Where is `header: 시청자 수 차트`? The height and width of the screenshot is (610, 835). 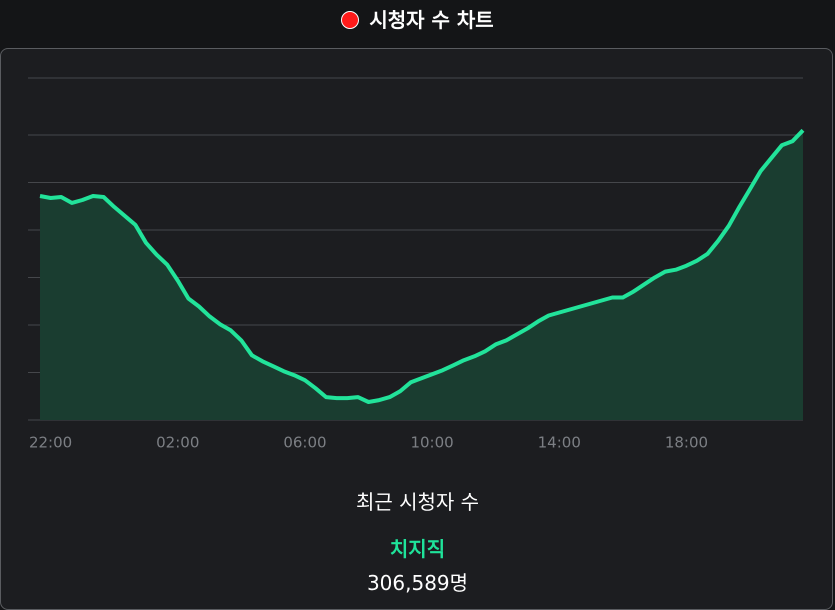
header: 시청자 수 차트 is located at coordinates (417, 20).